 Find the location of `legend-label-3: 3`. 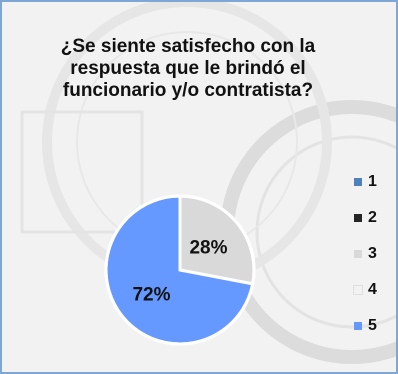

legend-label-3: 3 is located at coordinates (372, 253).